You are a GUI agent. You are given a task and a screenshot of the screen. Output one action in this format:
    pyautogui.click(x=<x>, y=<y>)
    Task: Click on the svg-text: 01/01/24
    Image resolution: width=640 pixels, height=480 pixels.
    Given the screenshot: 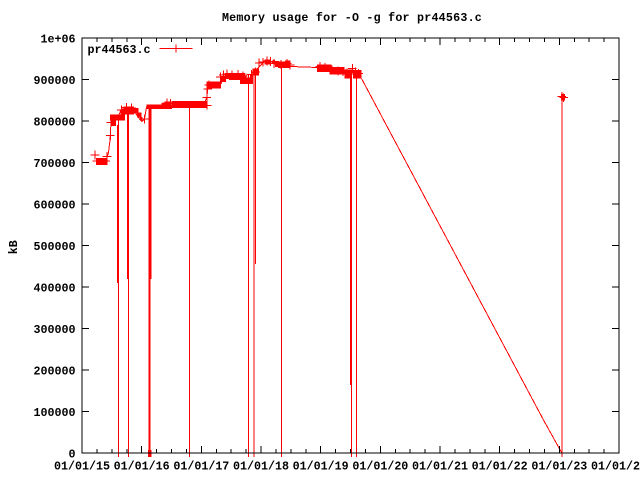 What is the action you would take?
    pyautogui.click(x=615, y=467)
    